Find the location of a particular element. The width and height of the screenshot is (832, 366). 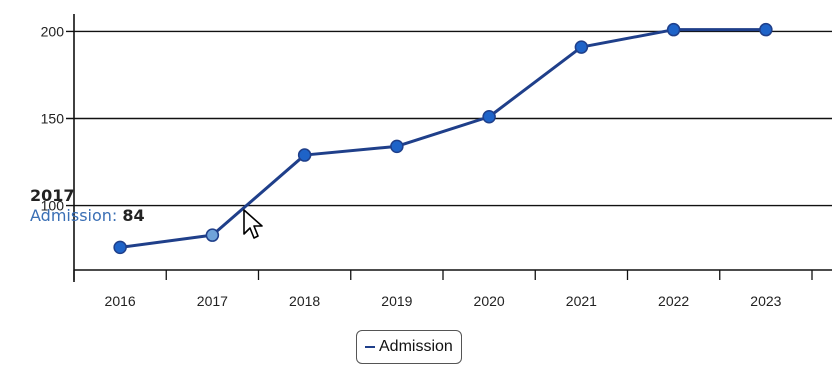

x-tick-label: 2017 is located at coordinates (212, 301).